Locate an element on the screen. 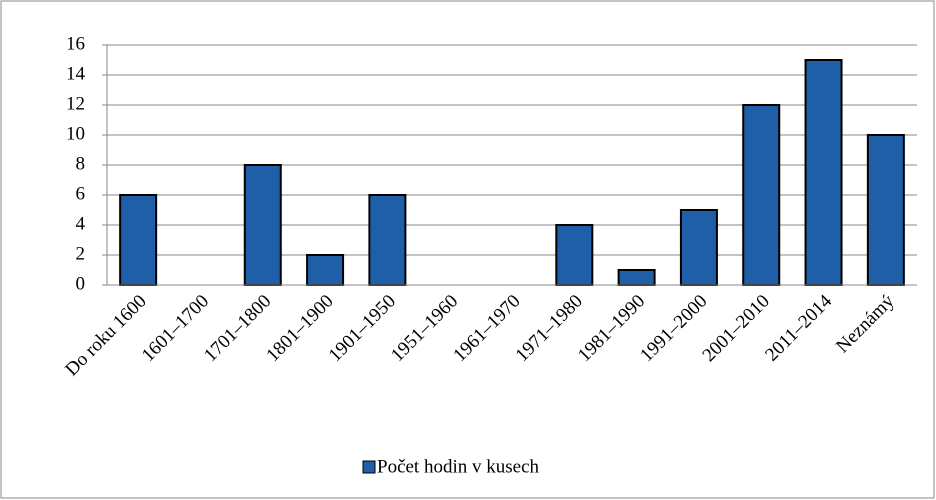 The image size is (936, 500). legend-swatch is located at coordinates (369, 467).